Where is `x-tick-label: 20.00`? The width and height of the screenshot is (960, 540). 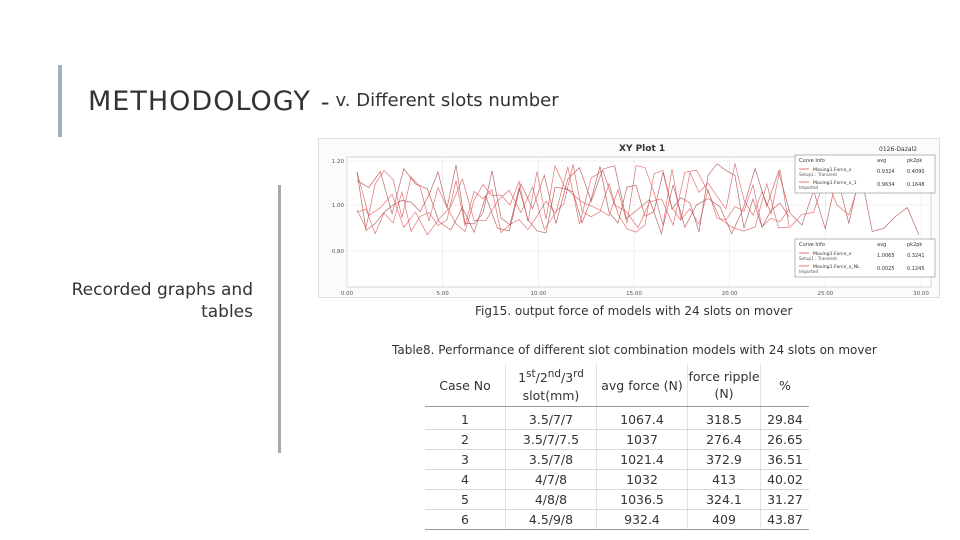 x-tick-label: 20.00 is located at coordinates (730, 294).